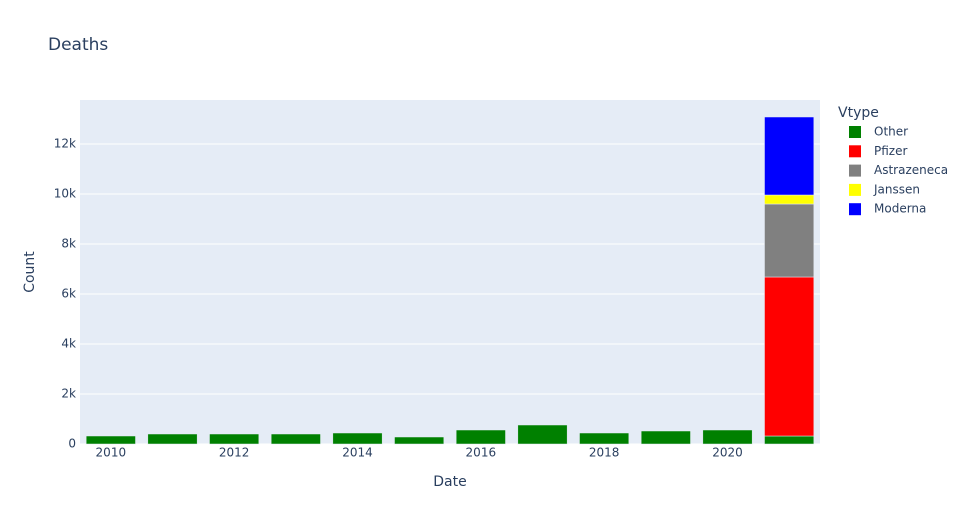  I want to click on legend-label: Other, so click(891, 132).